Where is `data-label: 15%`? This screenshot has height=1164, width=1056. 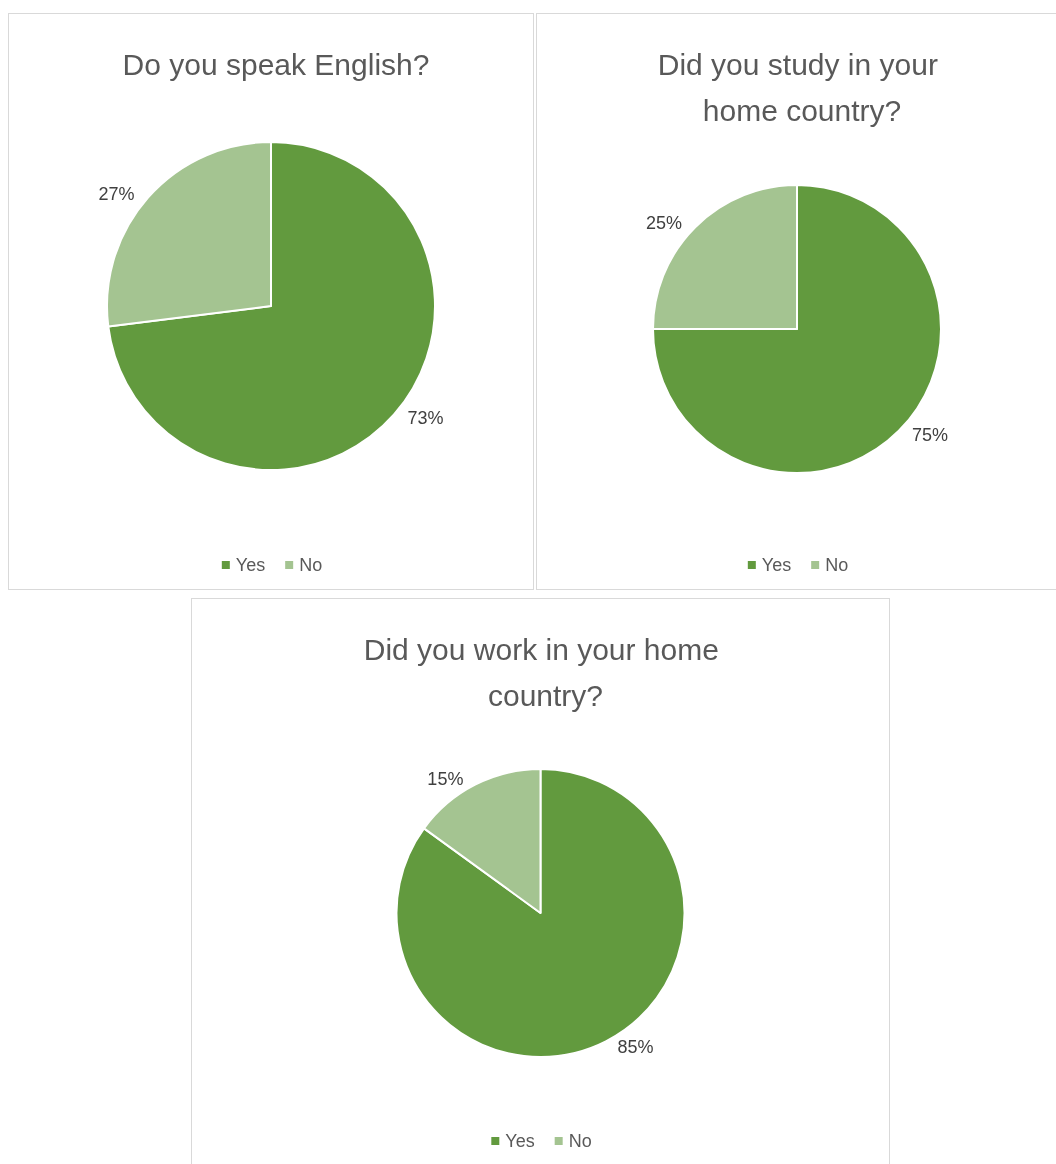 data-label: 15% is located at coordinates (445, 779).